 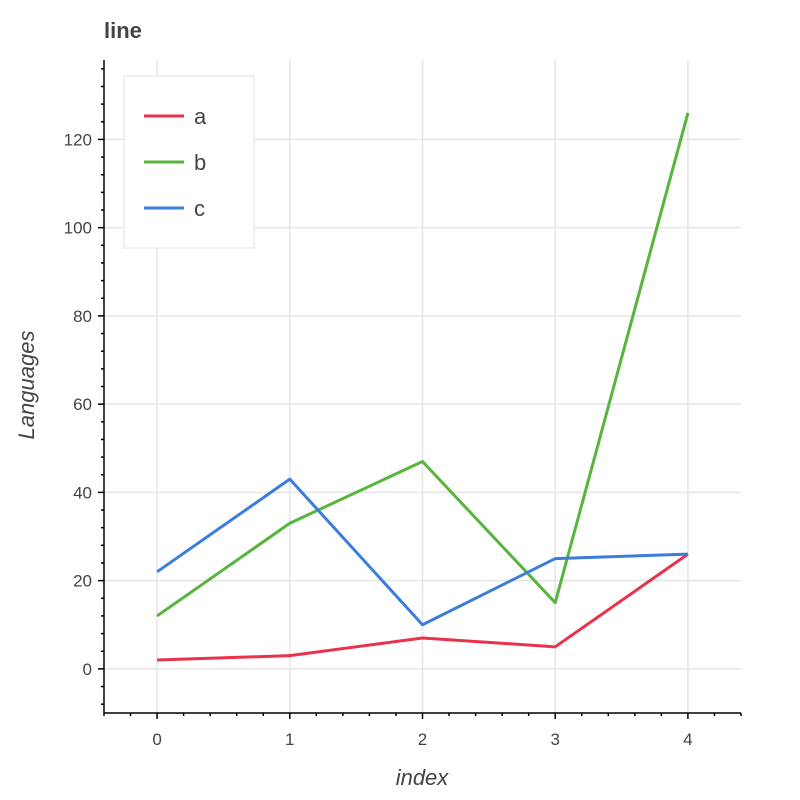 I want to click on y-tick-label: 0, so click(x=87, y=669).